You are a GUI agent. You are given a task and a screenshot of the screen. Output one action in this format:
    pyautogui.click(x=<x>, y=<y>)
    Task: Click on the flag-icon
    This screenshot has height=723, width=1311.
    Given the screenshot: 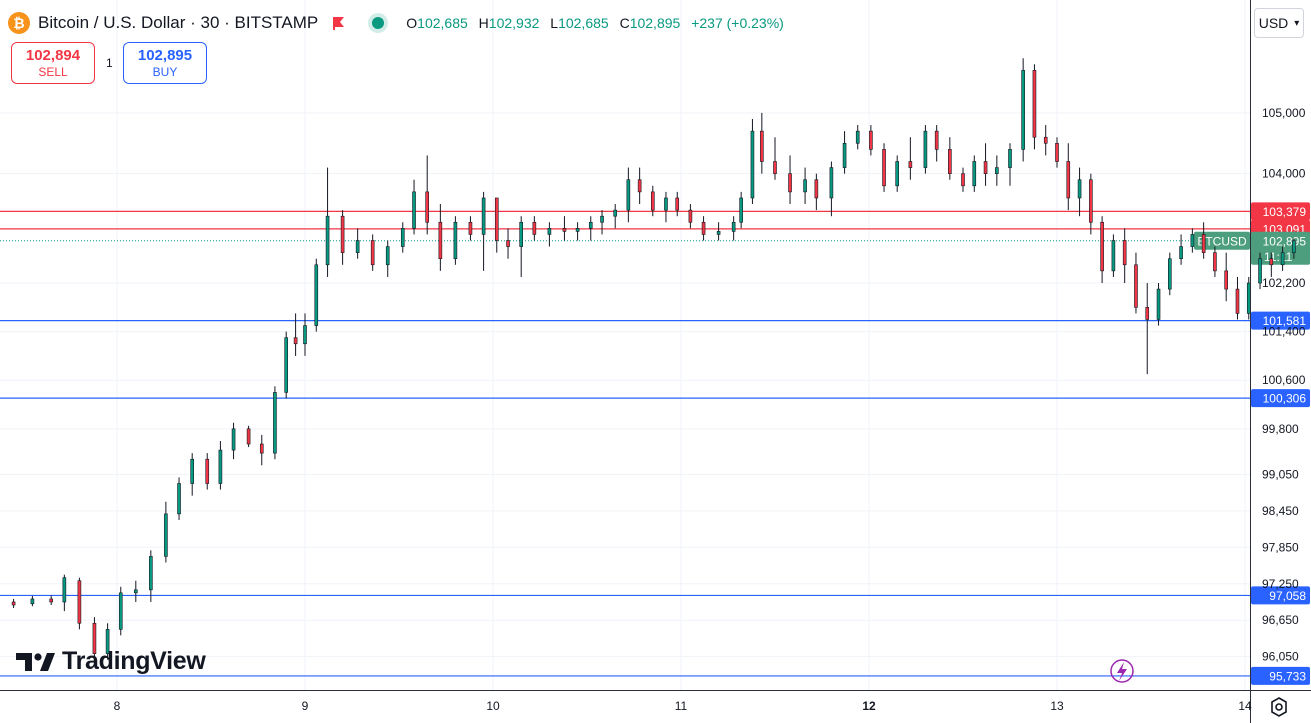 What is the action you would take?
    pyautogui.click(x=339, y=23)
    